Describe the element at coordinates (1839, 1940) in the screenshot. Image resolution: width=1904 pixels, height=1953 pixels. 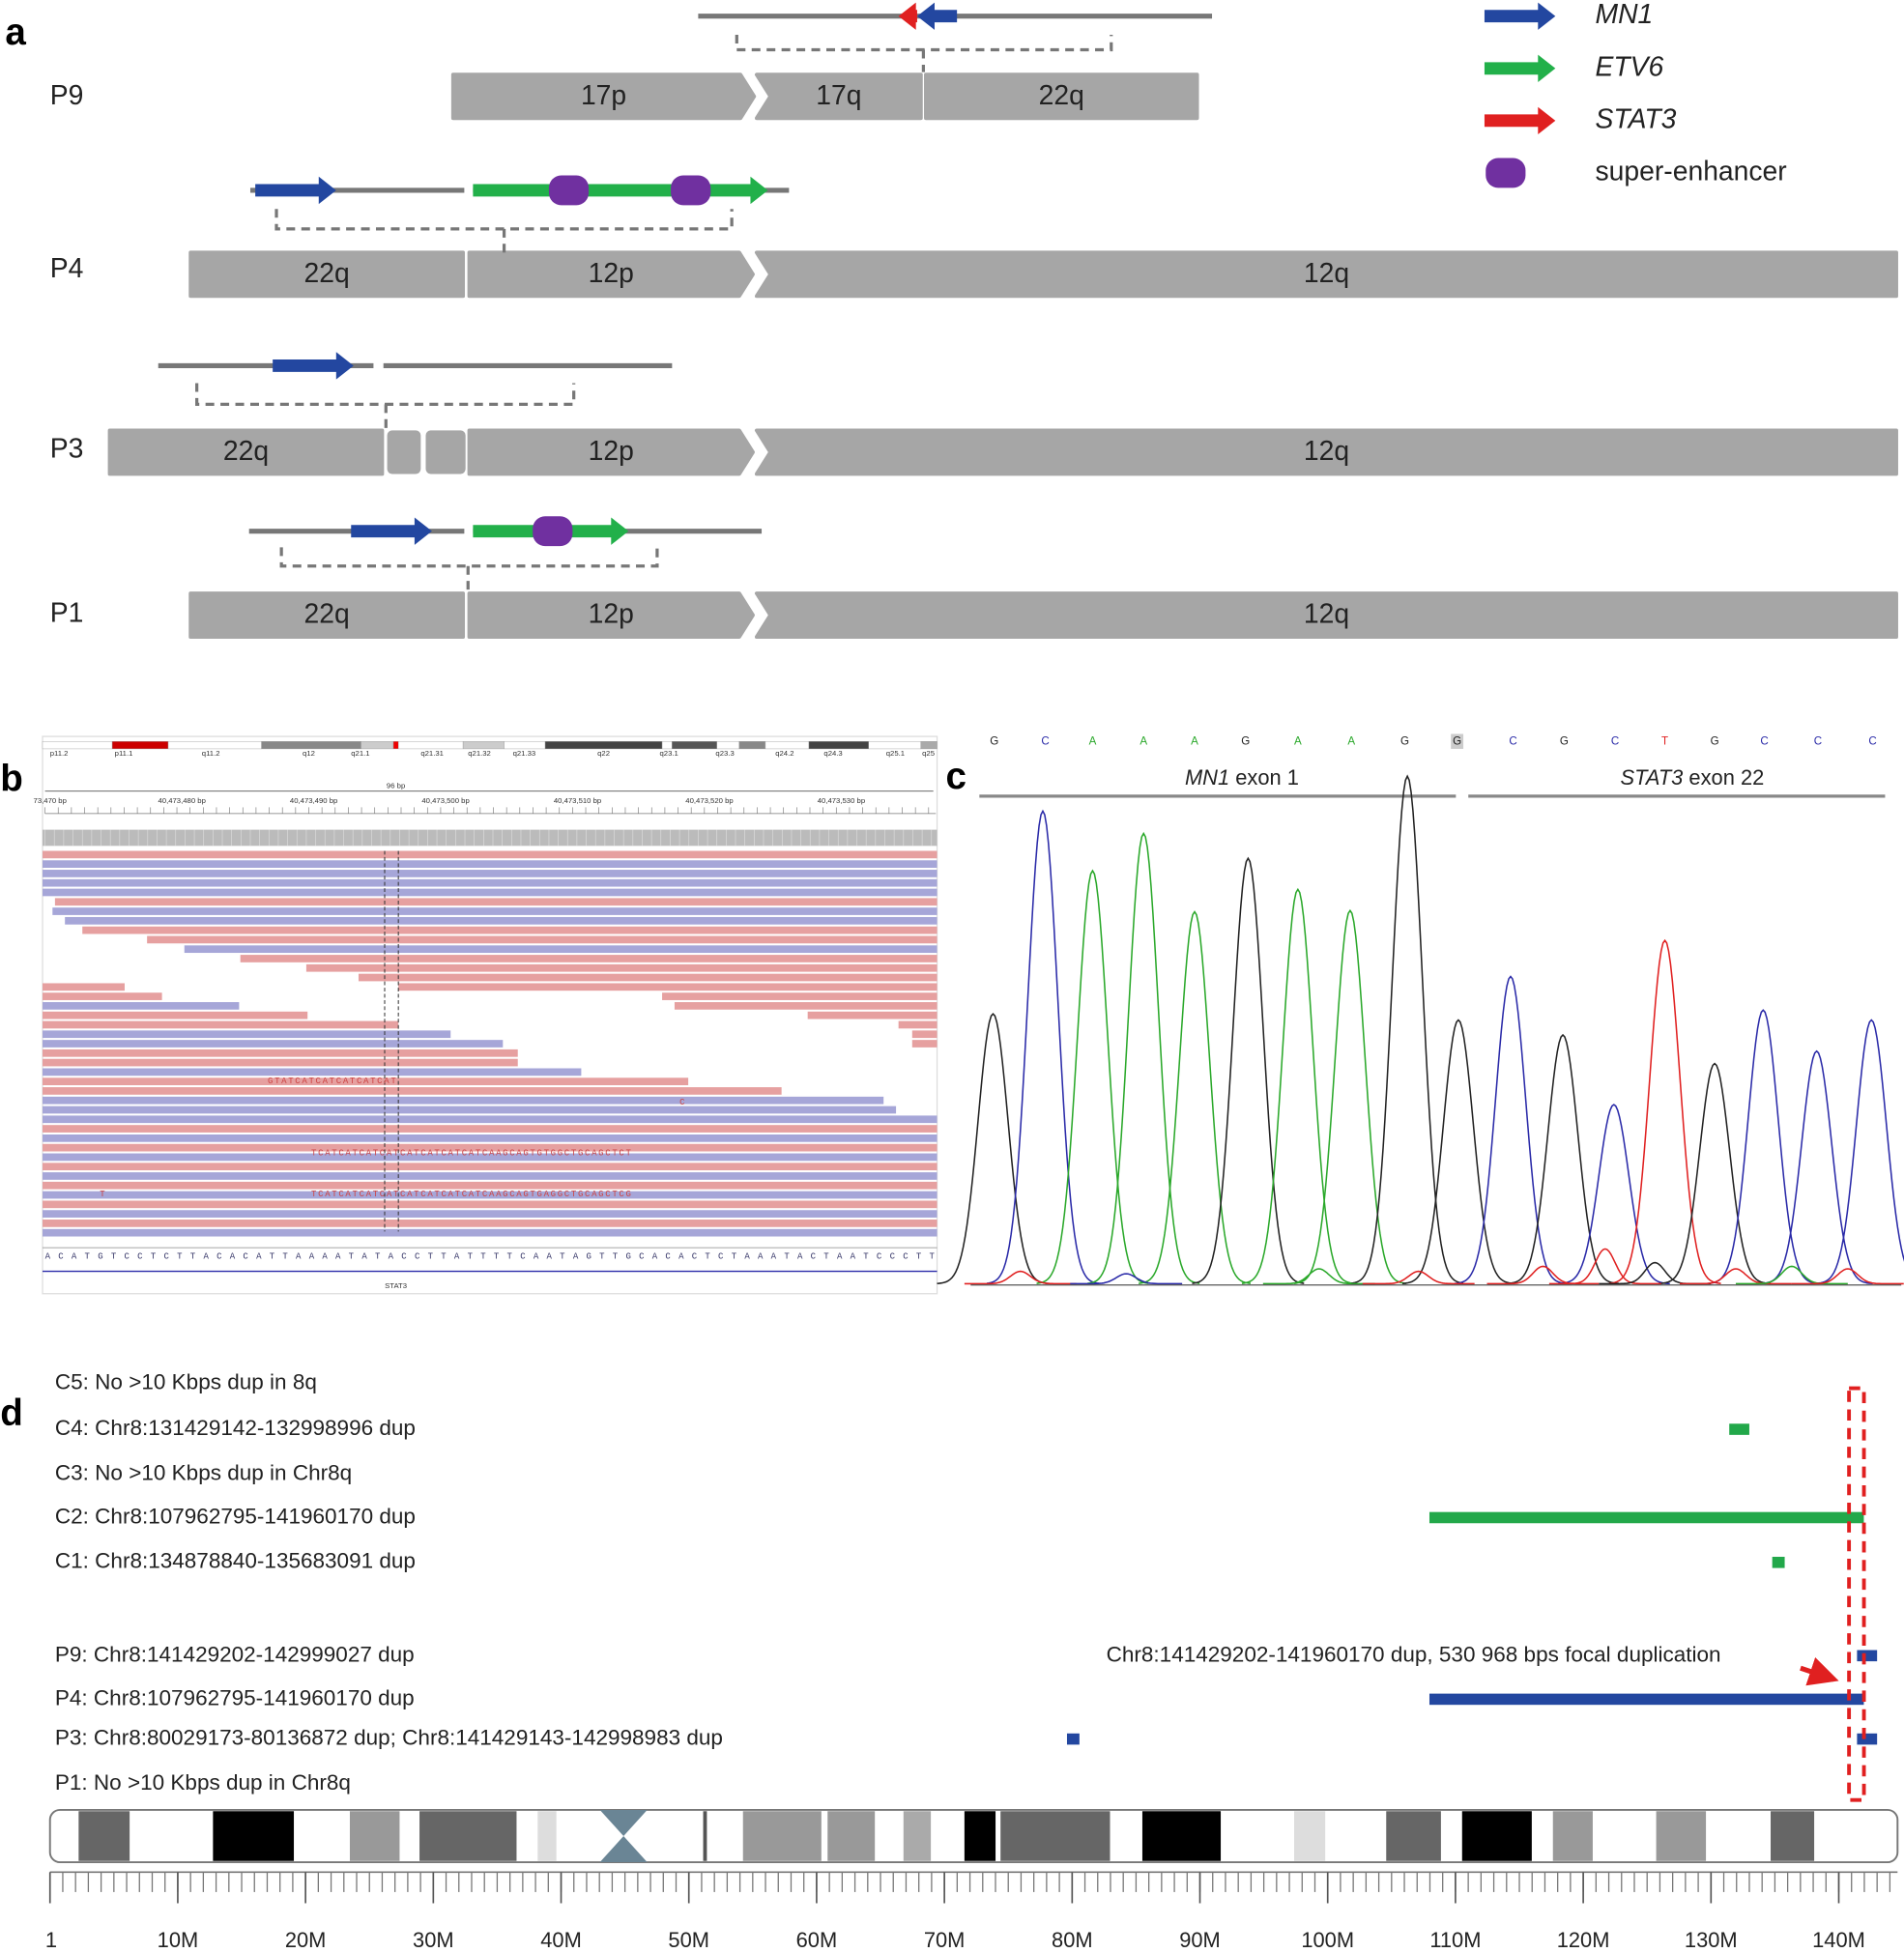
I see `x-tick-label: 140M` at that location.